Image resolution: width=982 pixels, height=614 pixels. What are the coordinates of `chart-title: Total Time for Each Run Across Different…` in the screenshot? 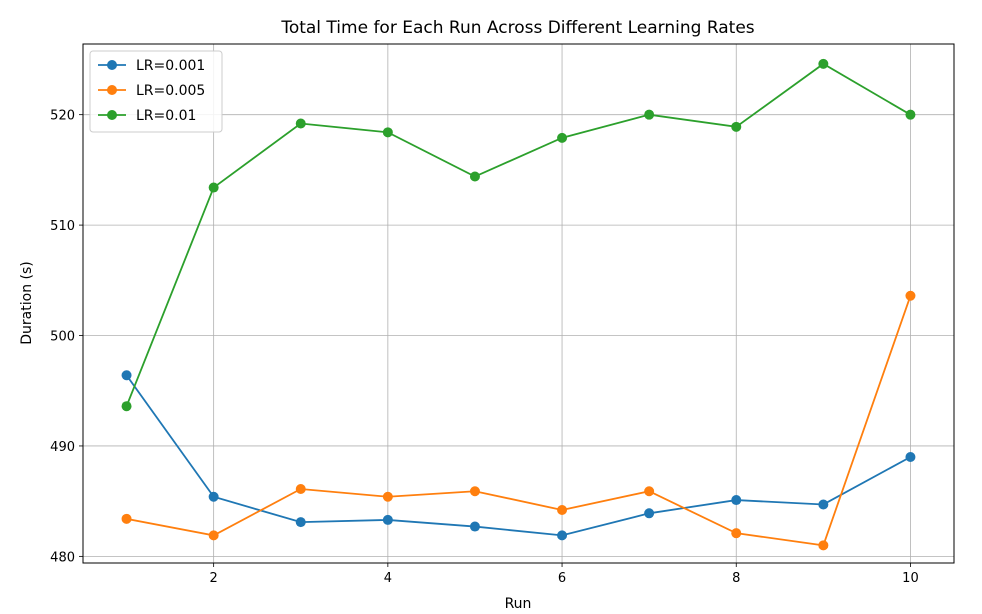 It's located at (517, 28).